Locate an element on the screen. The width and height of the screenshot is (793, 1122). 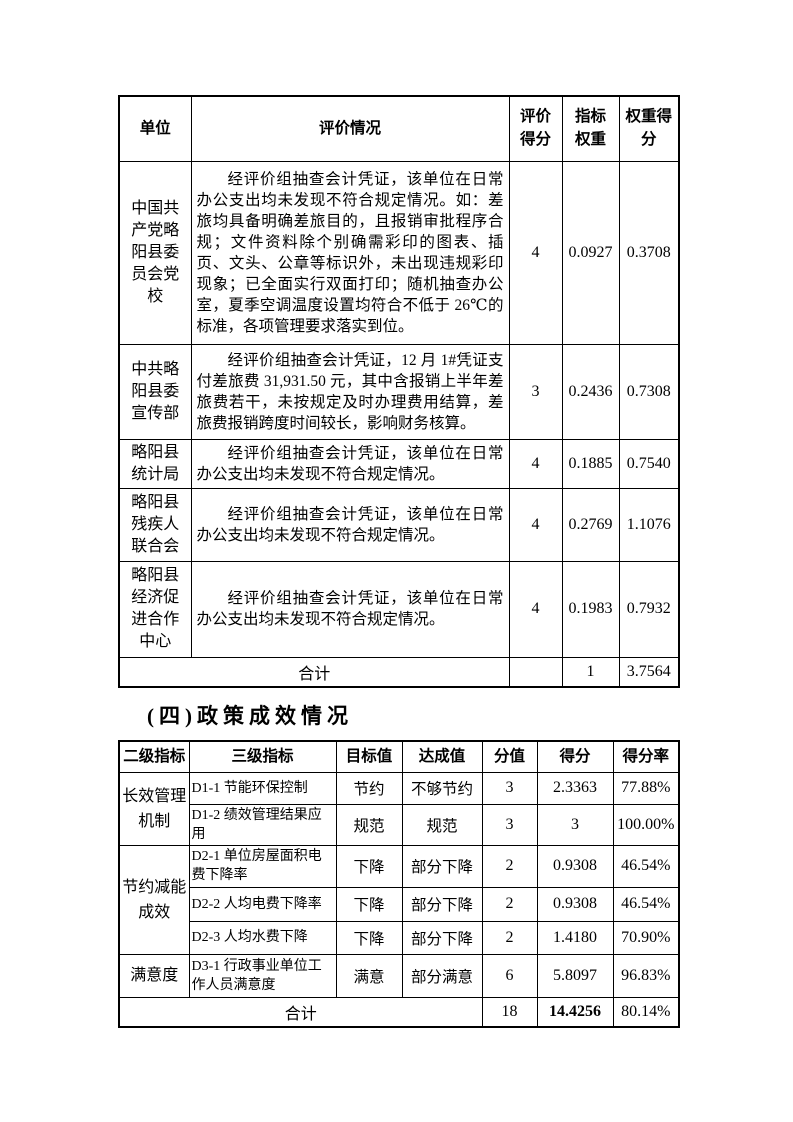
table-header-row: 二级指标 三级指标 目标值 达成值 分值 得分 得分率 is located at coordinates (399, 756).